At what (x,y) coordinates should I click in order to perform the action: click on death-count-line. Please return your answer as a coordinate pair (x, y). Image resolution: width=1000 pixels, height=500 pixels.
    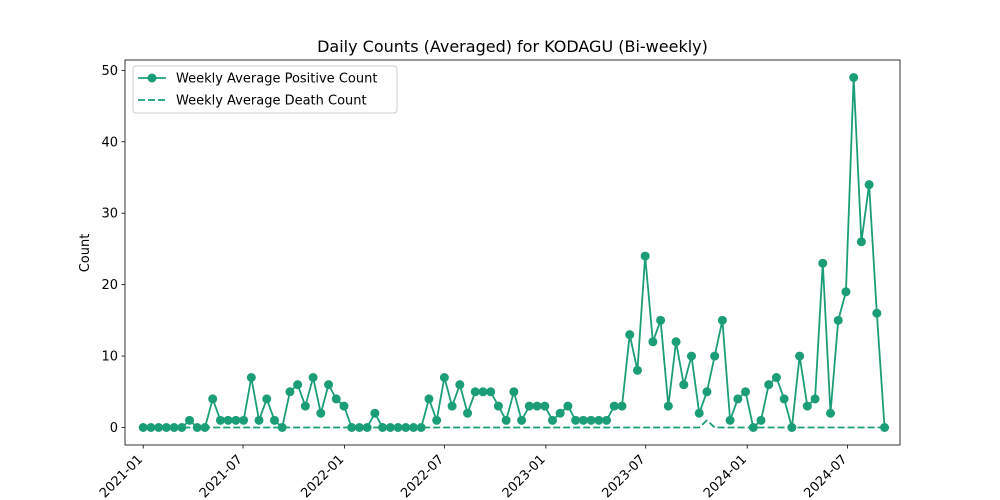
    Looking at the image, I should click on (514, 424).